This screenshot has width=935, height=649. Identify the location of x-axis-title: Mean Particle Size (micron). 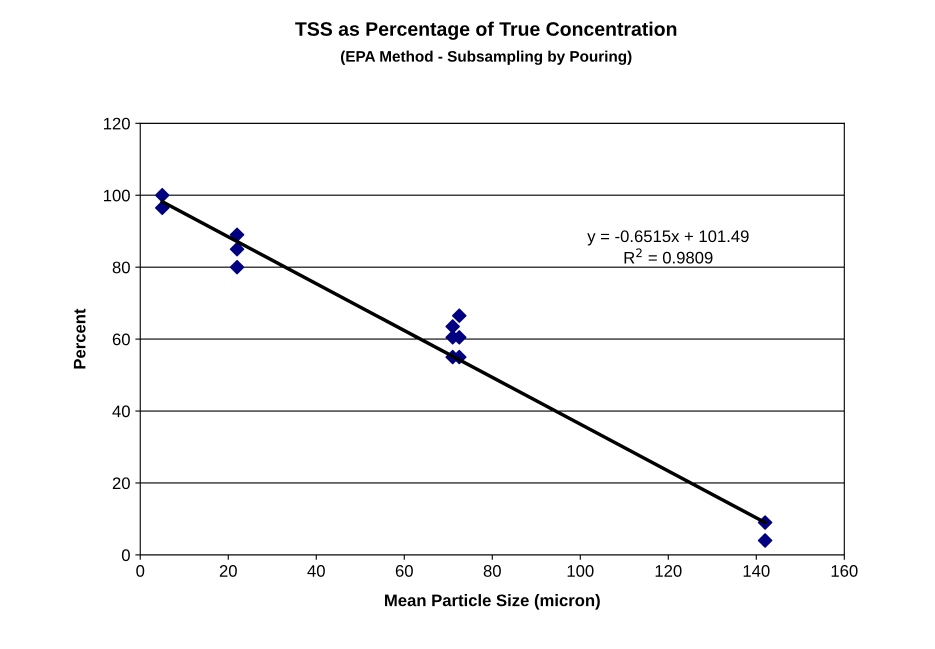
(492, 602).